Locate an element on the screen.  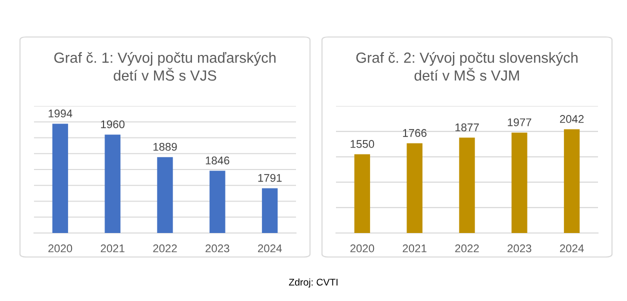
data-label: 1791 is located at coordinates (270, 178).